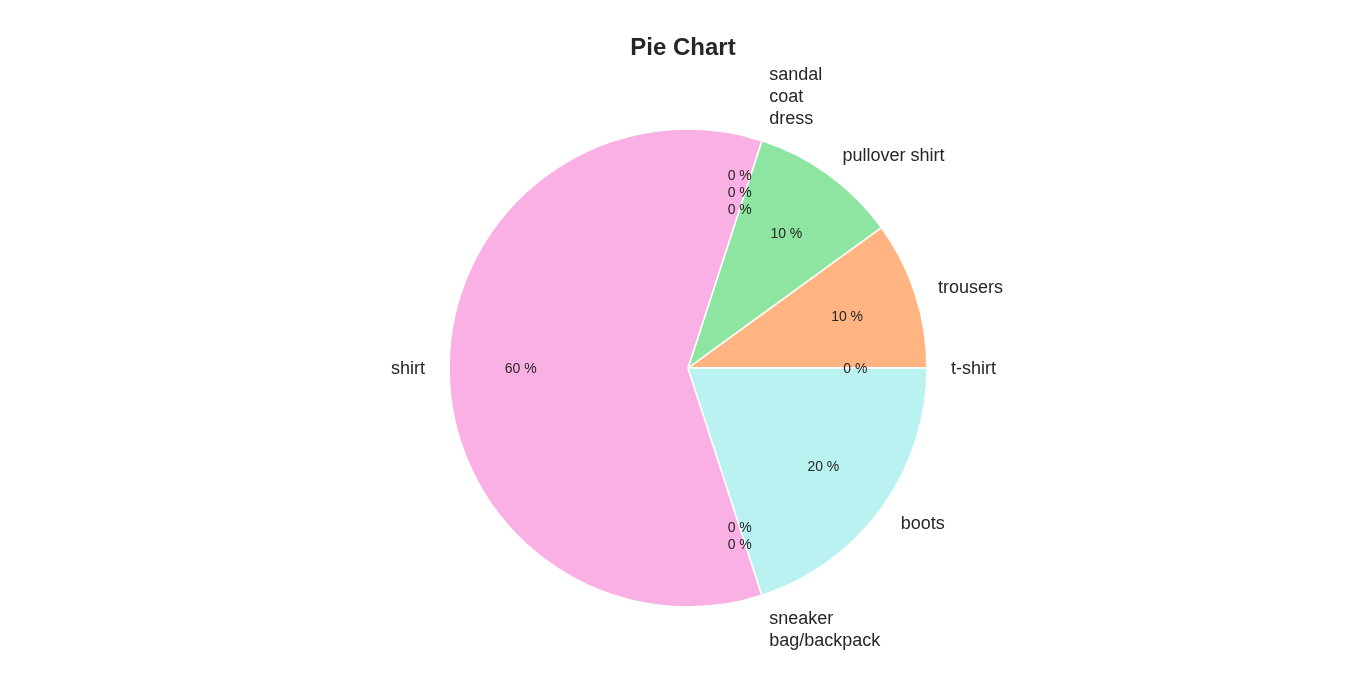  Describe the element at coordinates (786, 95) in the screenshot. I see `category-label: coat` at that location.